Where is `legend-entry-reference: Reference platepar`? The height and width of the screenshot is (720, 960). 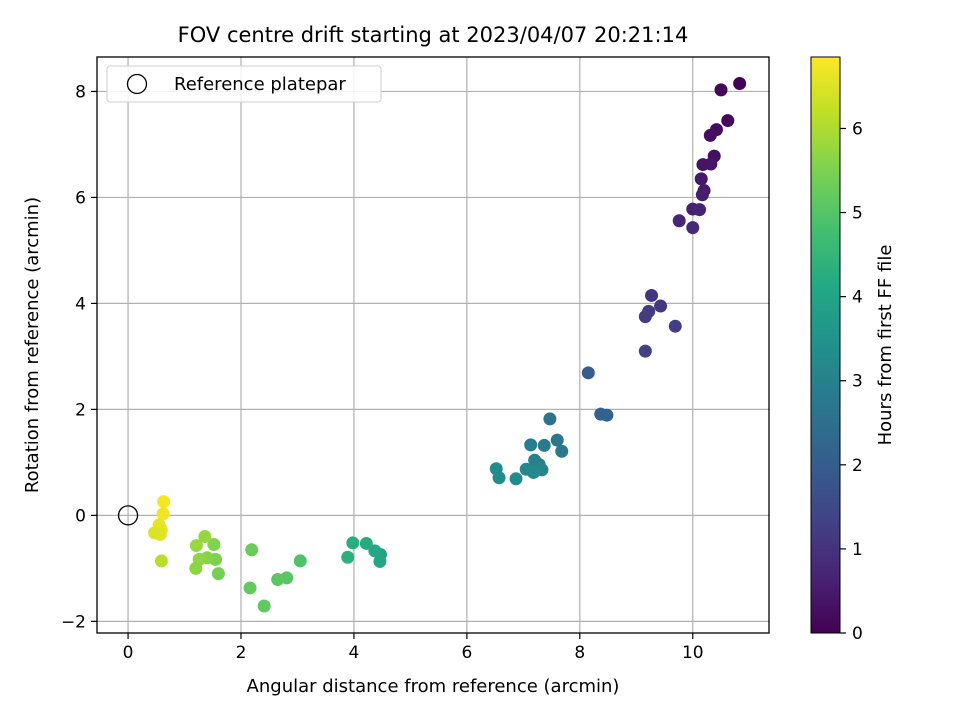 legend-entry-reference: Reference platepar is located at coordinates (260, 84).